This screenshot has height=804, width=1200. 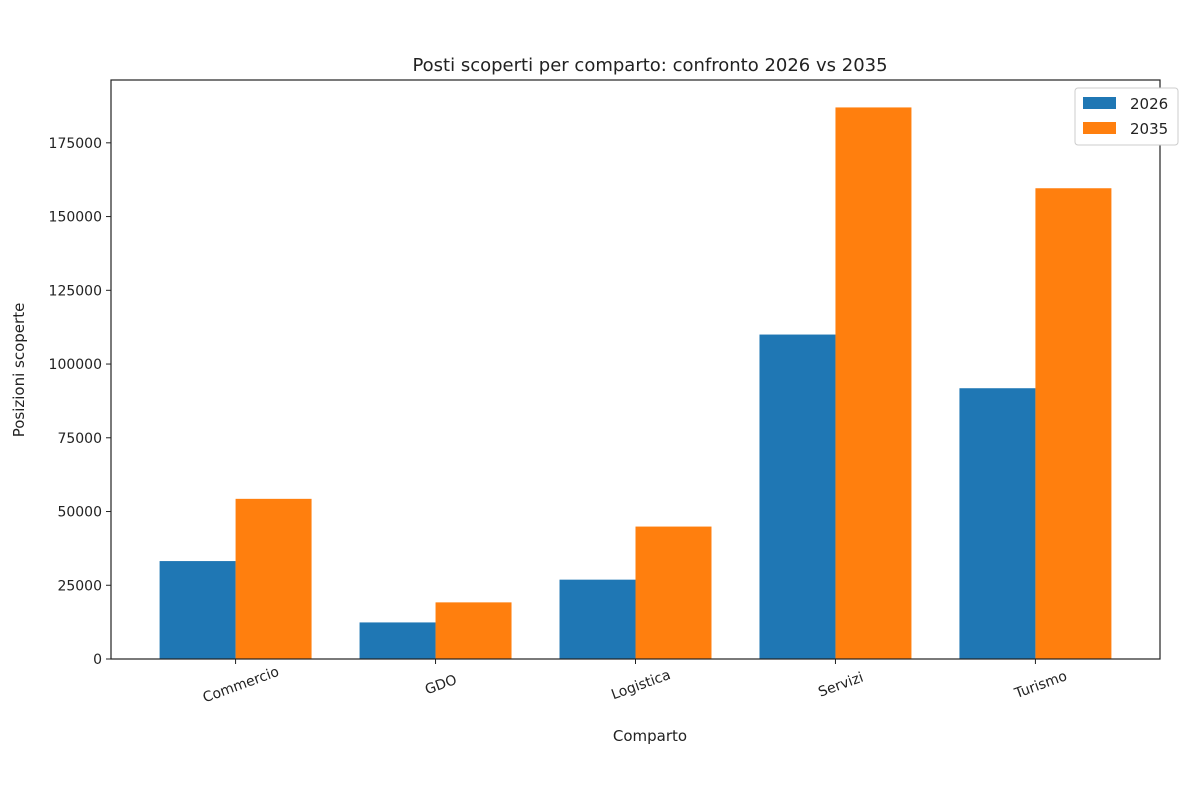 What do you see at coordinates (1126, 116) in the screenshot?
I see `legend: 2026 2035` at bounding box center [1126, 116].